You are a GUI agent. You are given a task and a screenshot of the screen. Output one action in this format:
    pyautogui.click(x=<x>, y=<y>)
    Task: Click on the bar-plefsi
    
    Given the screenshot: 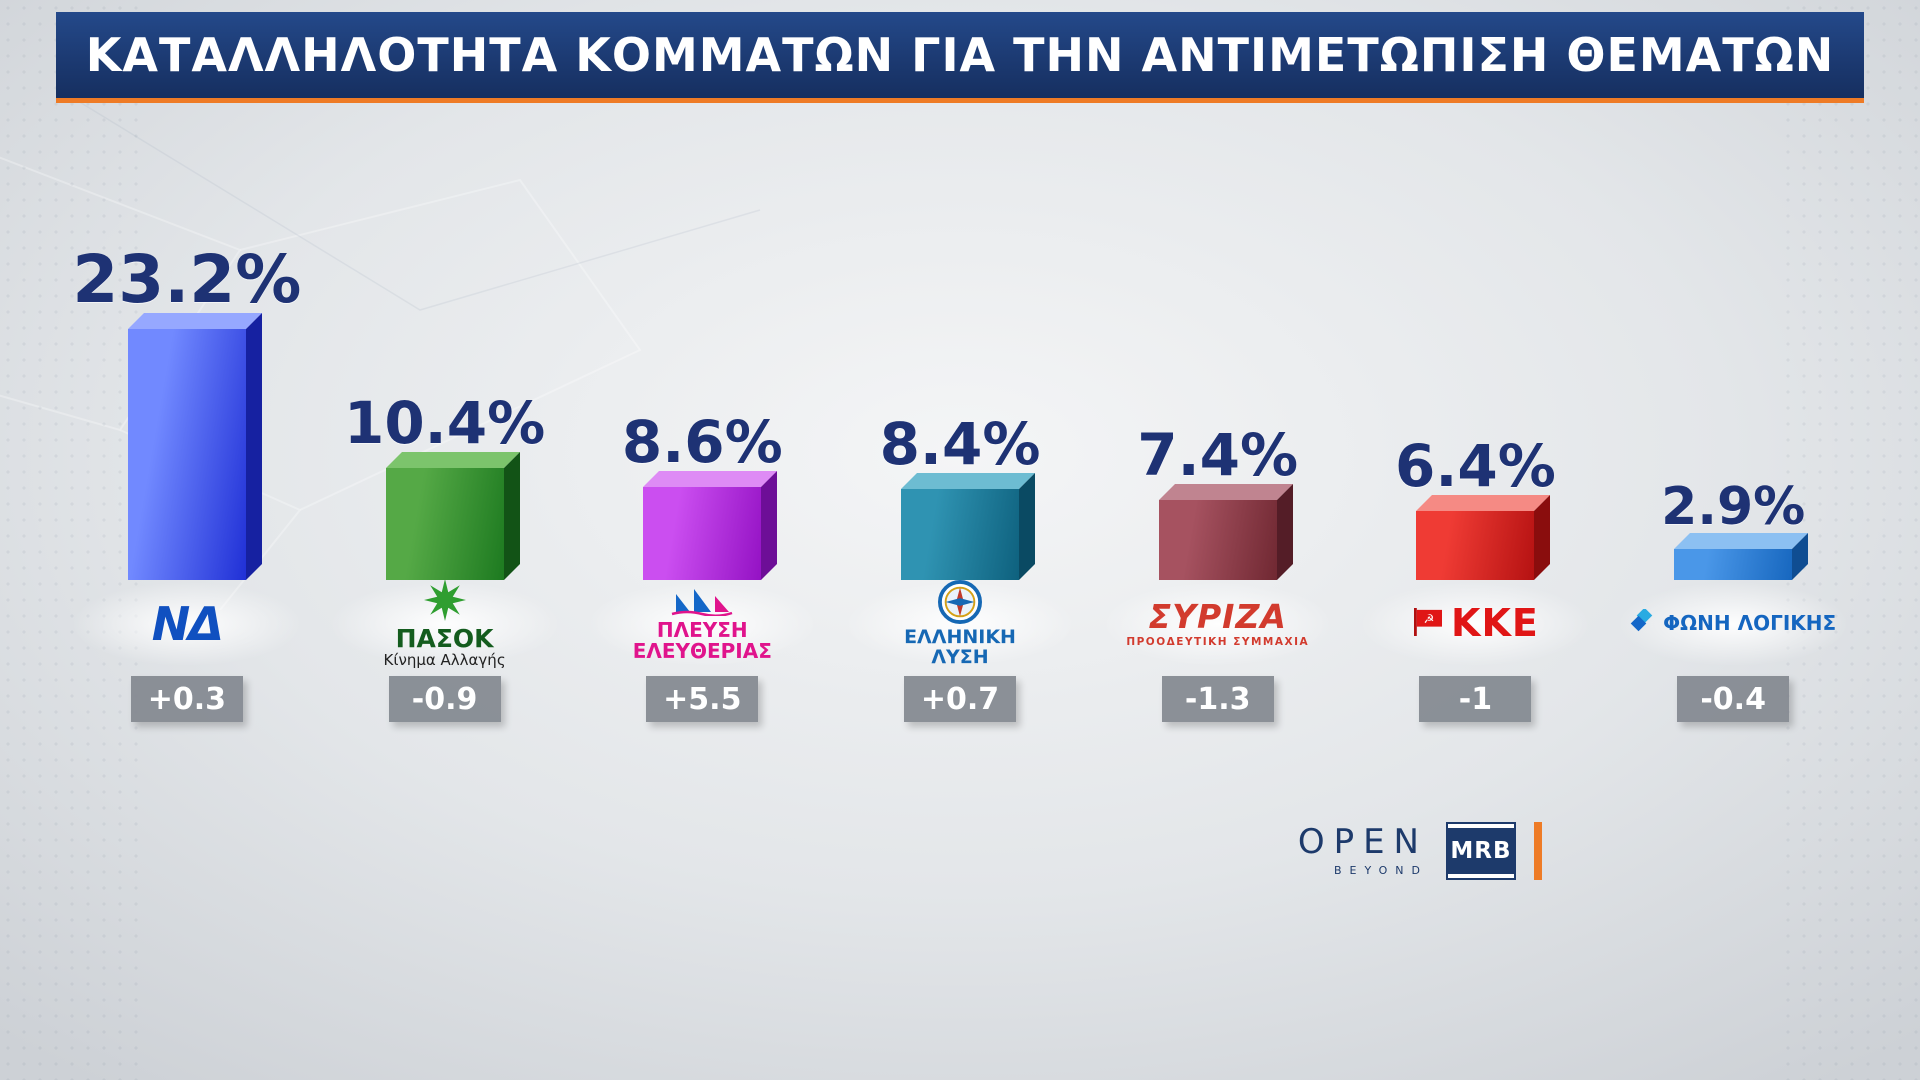 What is the action you would take?
    pyautogui.click(x=710, y=525)
    